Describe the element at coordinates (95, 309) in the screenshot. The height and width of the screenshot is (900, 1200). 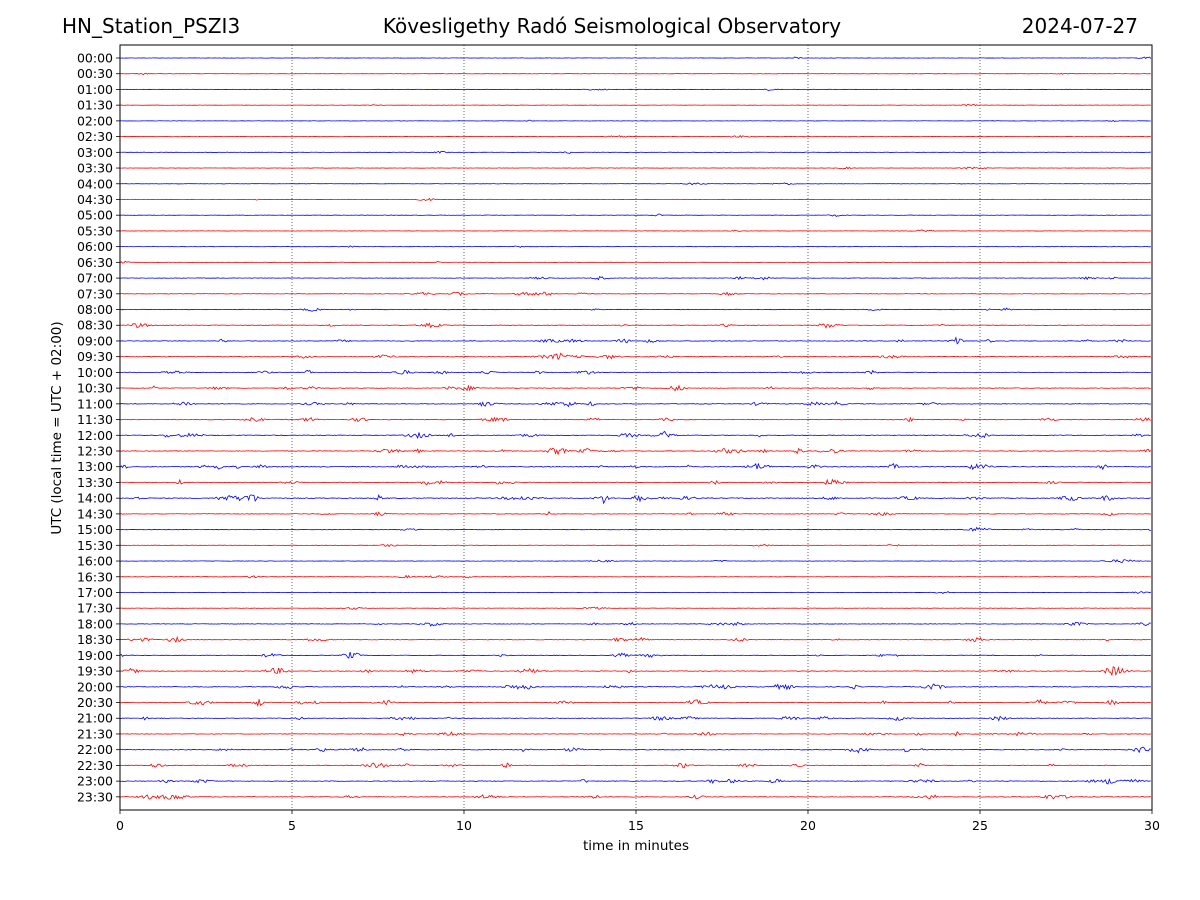
I see `y-tick-label: 08:00` at that location.